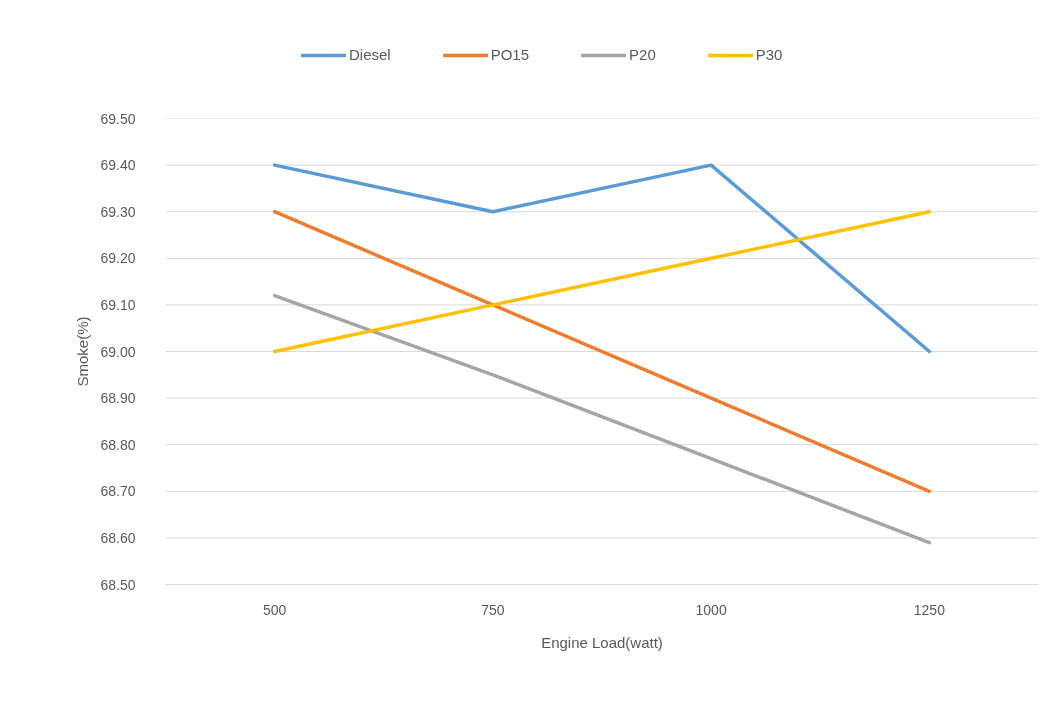  What do you see at coordinates (642, 54) in the screenshot?
I see `legend-label: P20` at bounding box center [642, 54].